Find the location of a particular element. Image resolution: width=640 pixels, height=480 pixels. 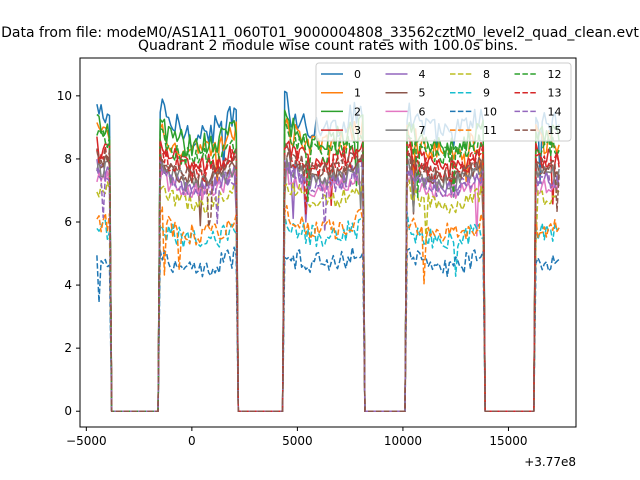

x-offset-label: +3.77e8 is located at coordinates (550, 462).